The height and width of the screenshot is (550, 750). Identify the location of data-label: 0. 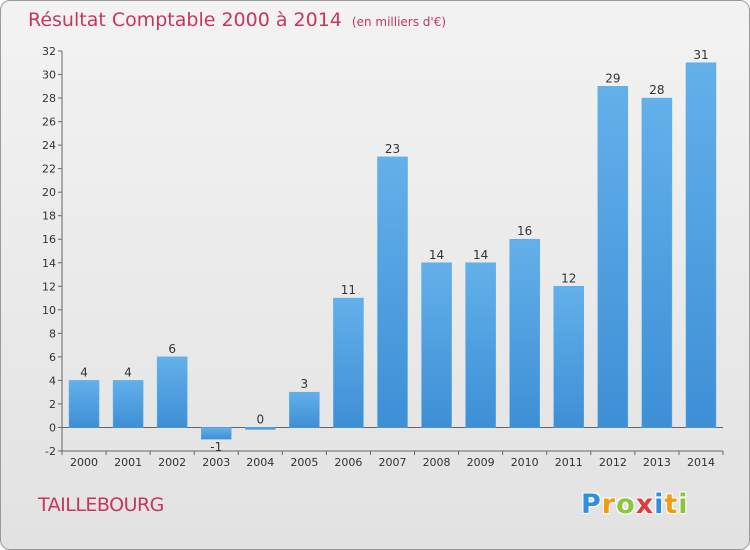
(260, 419).